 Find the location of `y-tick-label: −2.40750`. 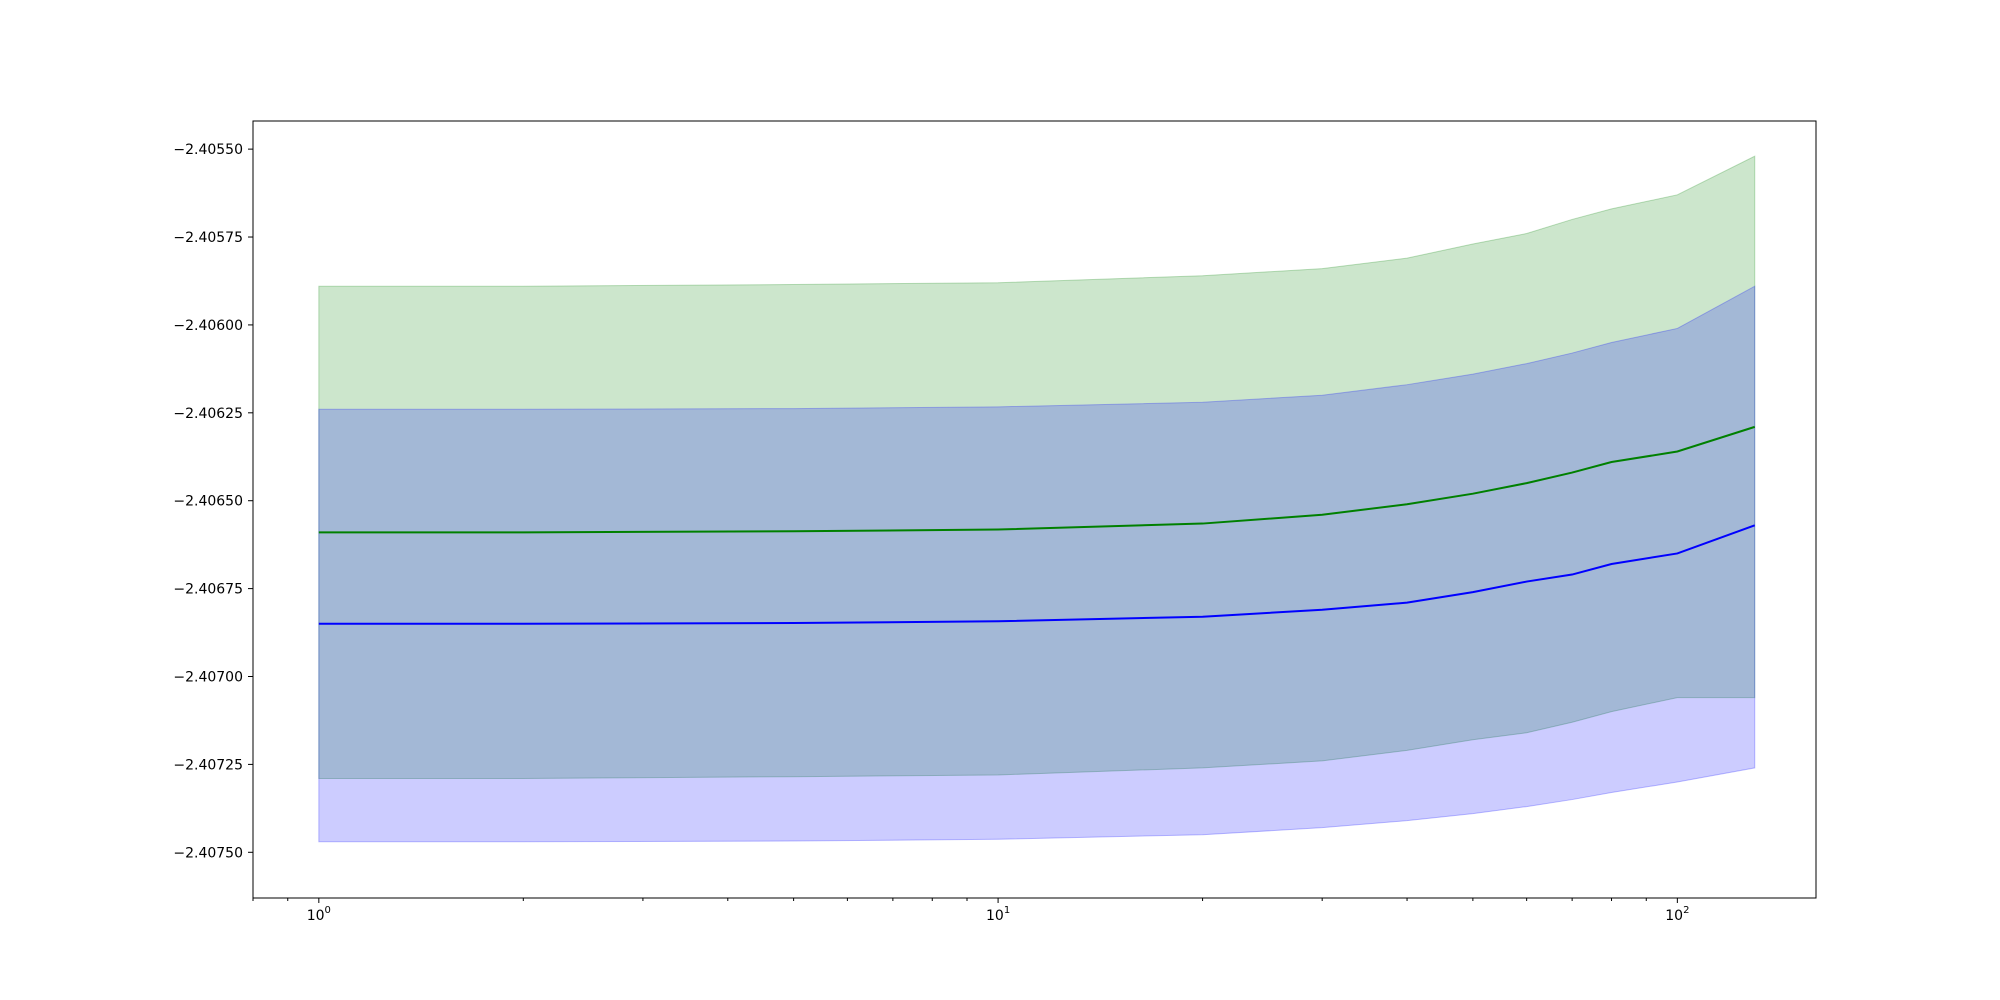

y-tick-label: −2.40750 is located at coordinates (208, 853).